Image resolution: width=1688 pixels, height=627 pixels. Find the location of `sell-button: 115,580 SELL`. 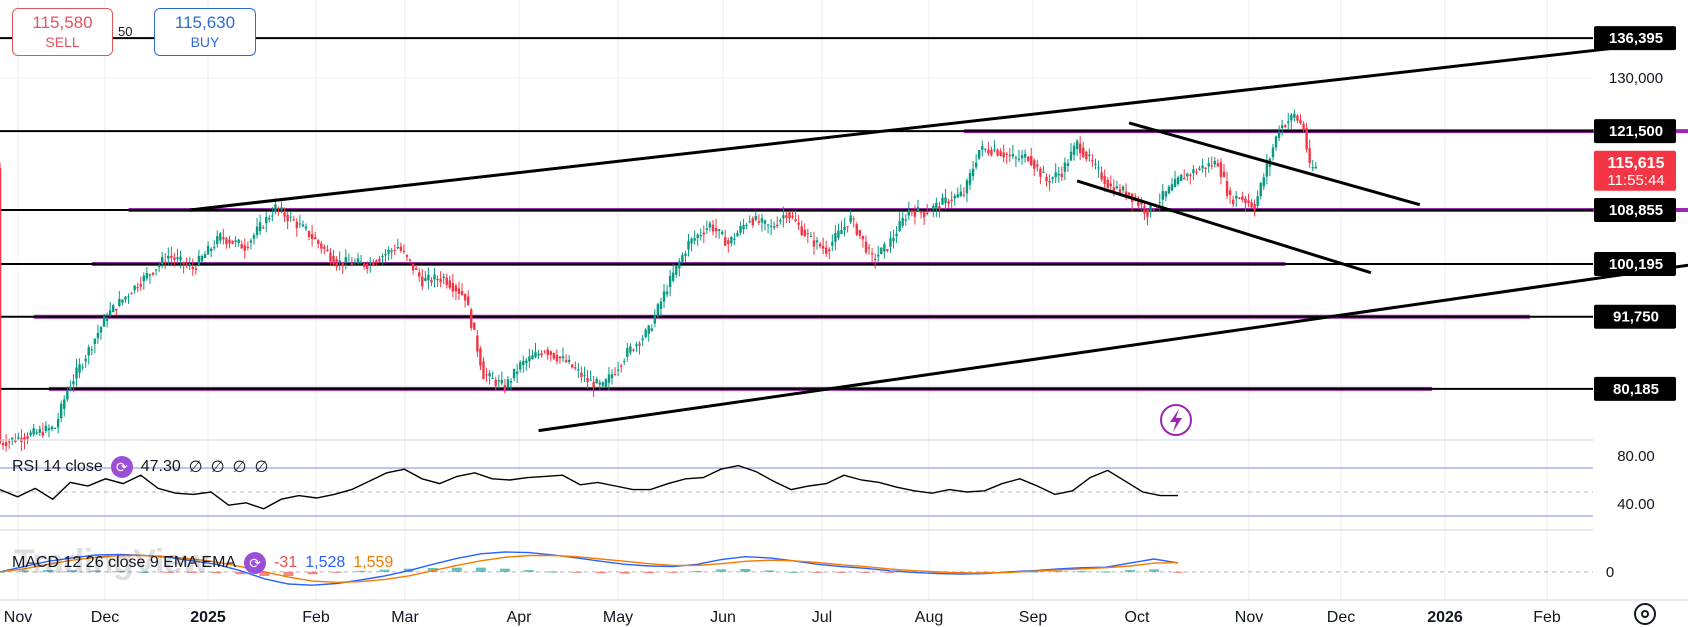

sell-button: 115,580 SELL is located at coordinates (62, 32).